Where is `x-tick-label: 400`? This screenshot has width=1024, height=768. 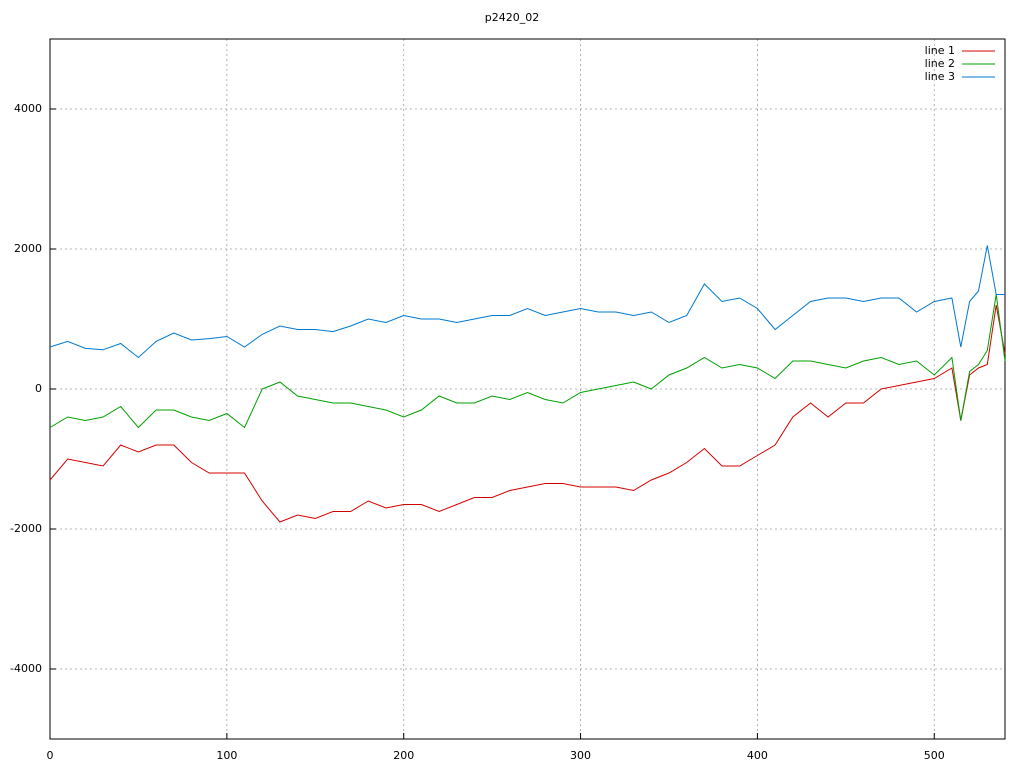 x-tick-label: 400 is located at coordinates (757, 755).